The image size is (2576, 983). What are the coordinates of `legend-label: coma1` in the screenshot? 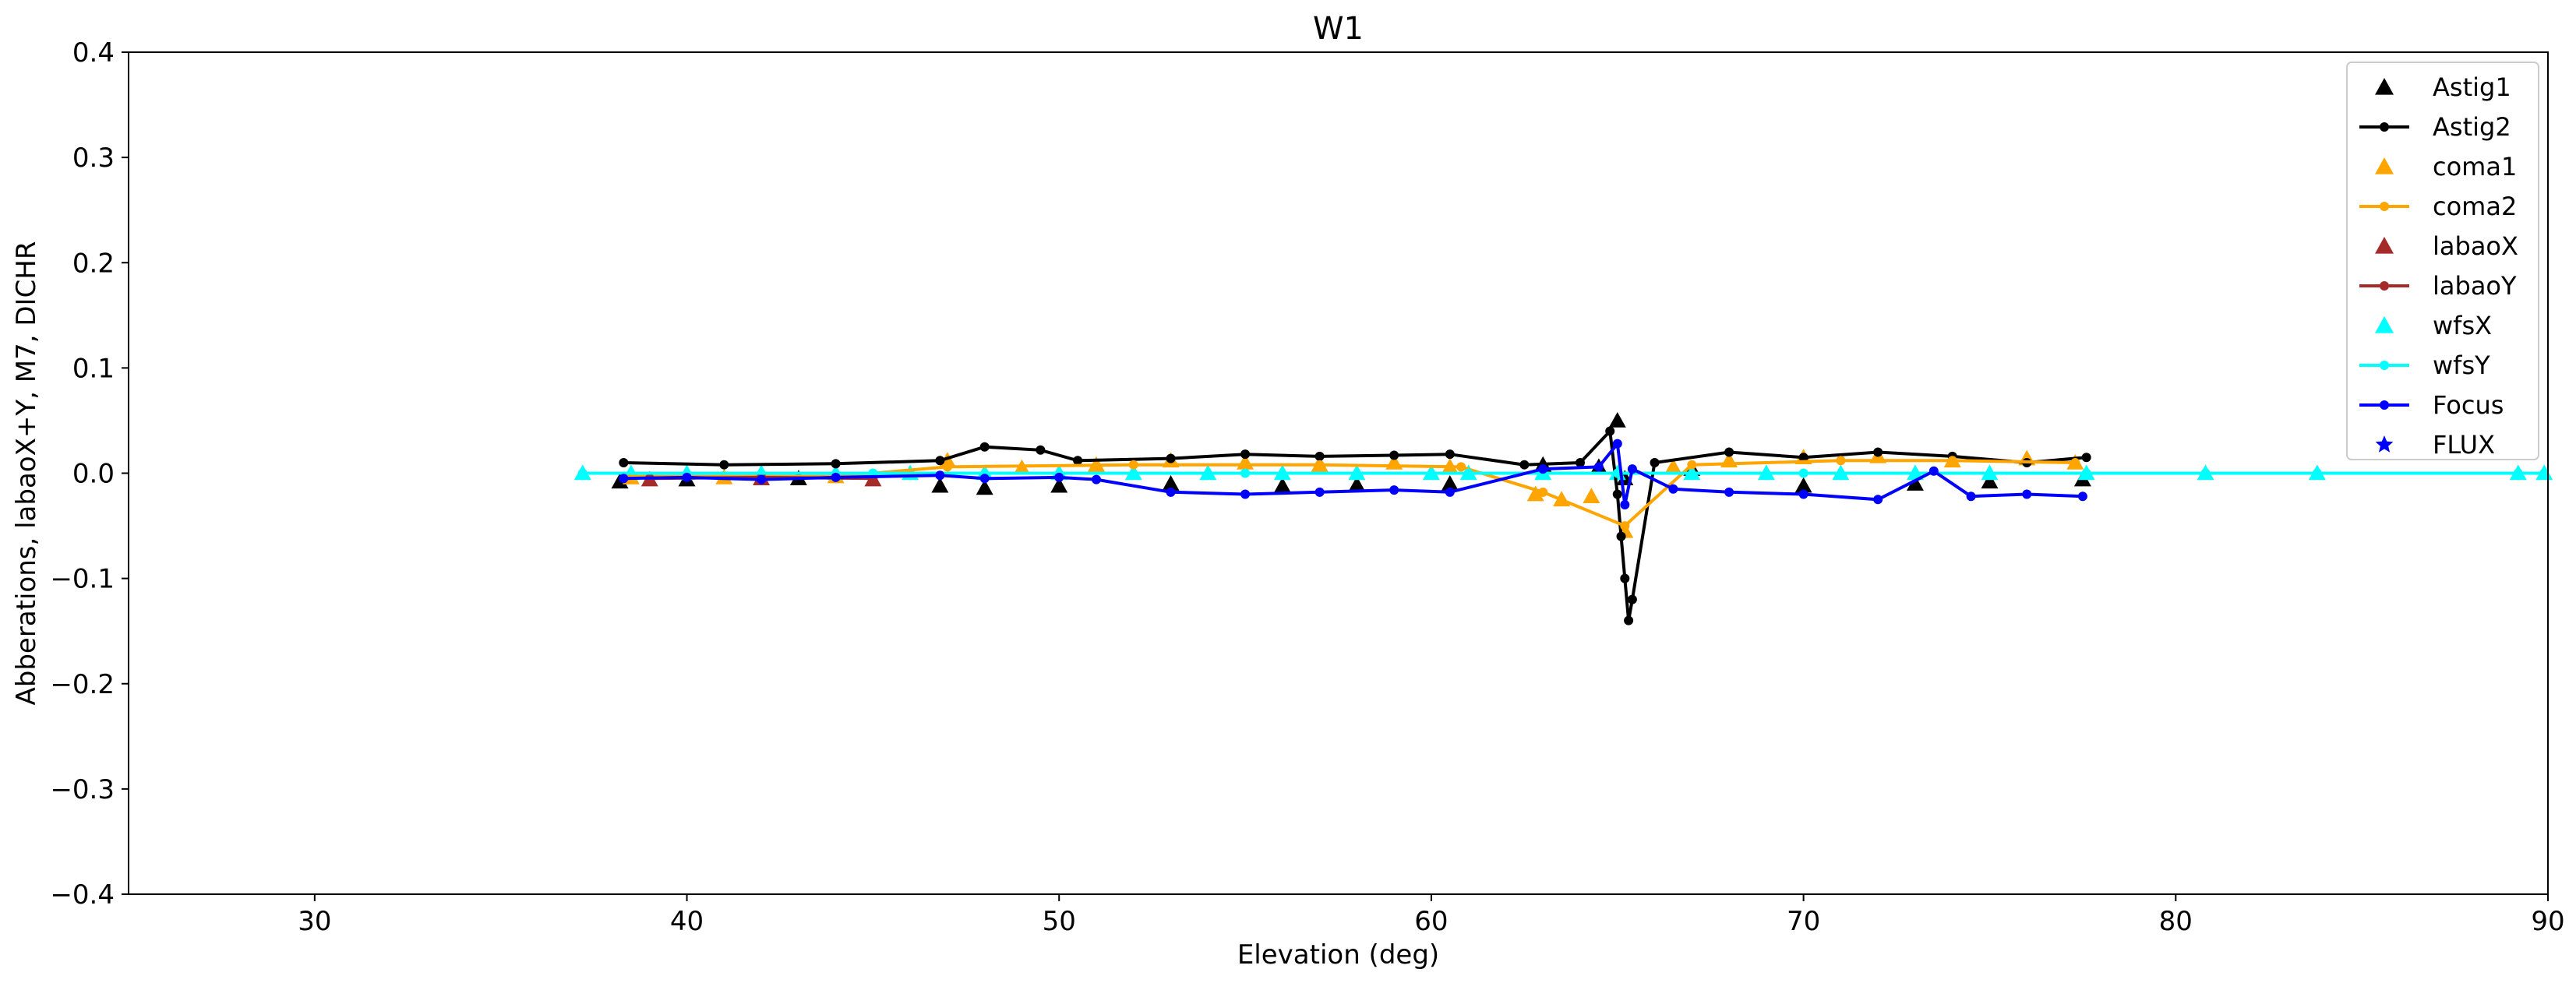 It's located at (2475, 166).